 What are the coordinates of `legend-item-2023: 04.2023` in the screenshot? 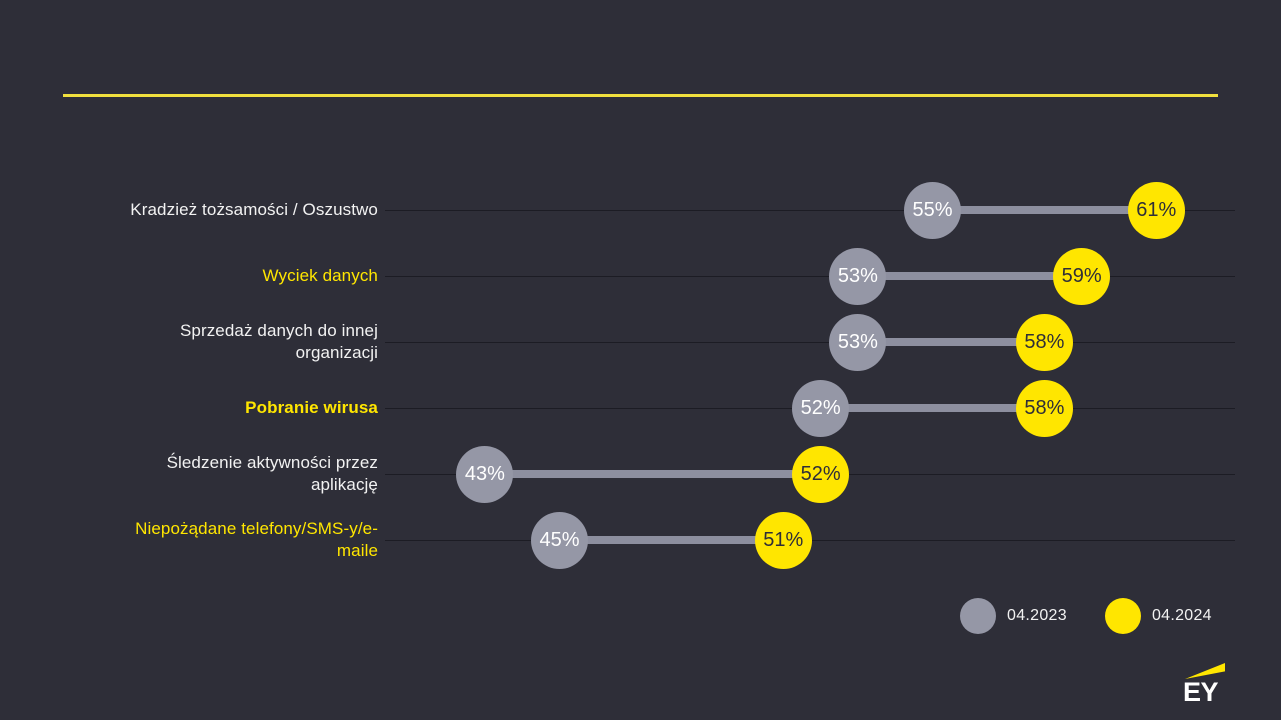 It's located at (1013, 616).